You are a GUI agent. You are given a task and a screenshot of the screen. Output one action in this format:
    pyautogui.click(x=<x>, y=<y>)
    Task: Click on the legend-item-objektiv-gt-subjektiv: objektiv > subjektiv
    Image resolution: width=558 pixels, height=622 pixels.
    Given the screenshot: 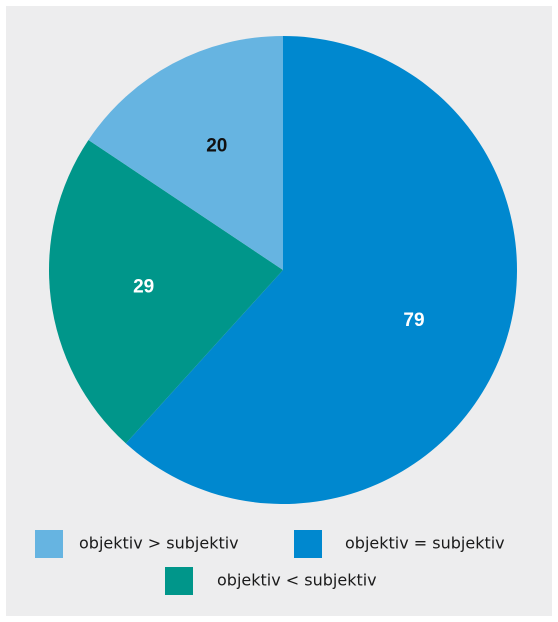 What is the action you would take?
    pyautogui.click(x=137, y=544)
    